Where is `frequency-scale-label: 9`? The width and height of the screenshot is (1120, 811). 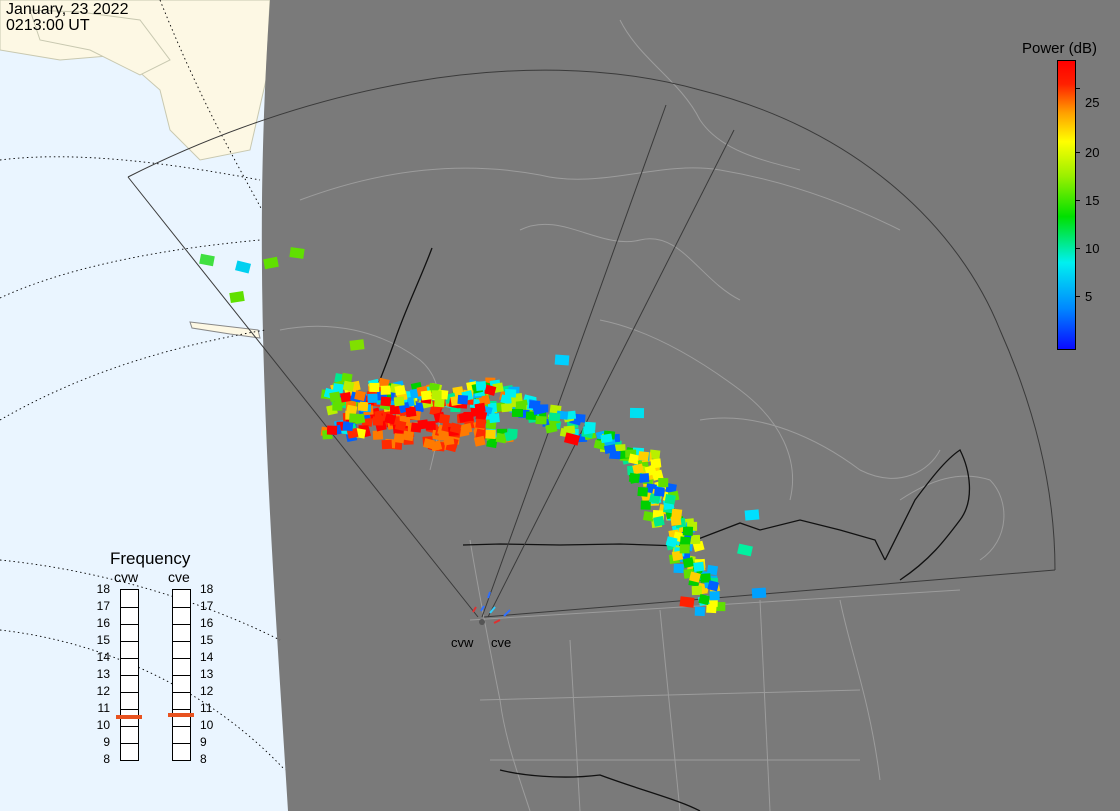
frequency-scale-label: 9 is located at coordinates (106, 742).